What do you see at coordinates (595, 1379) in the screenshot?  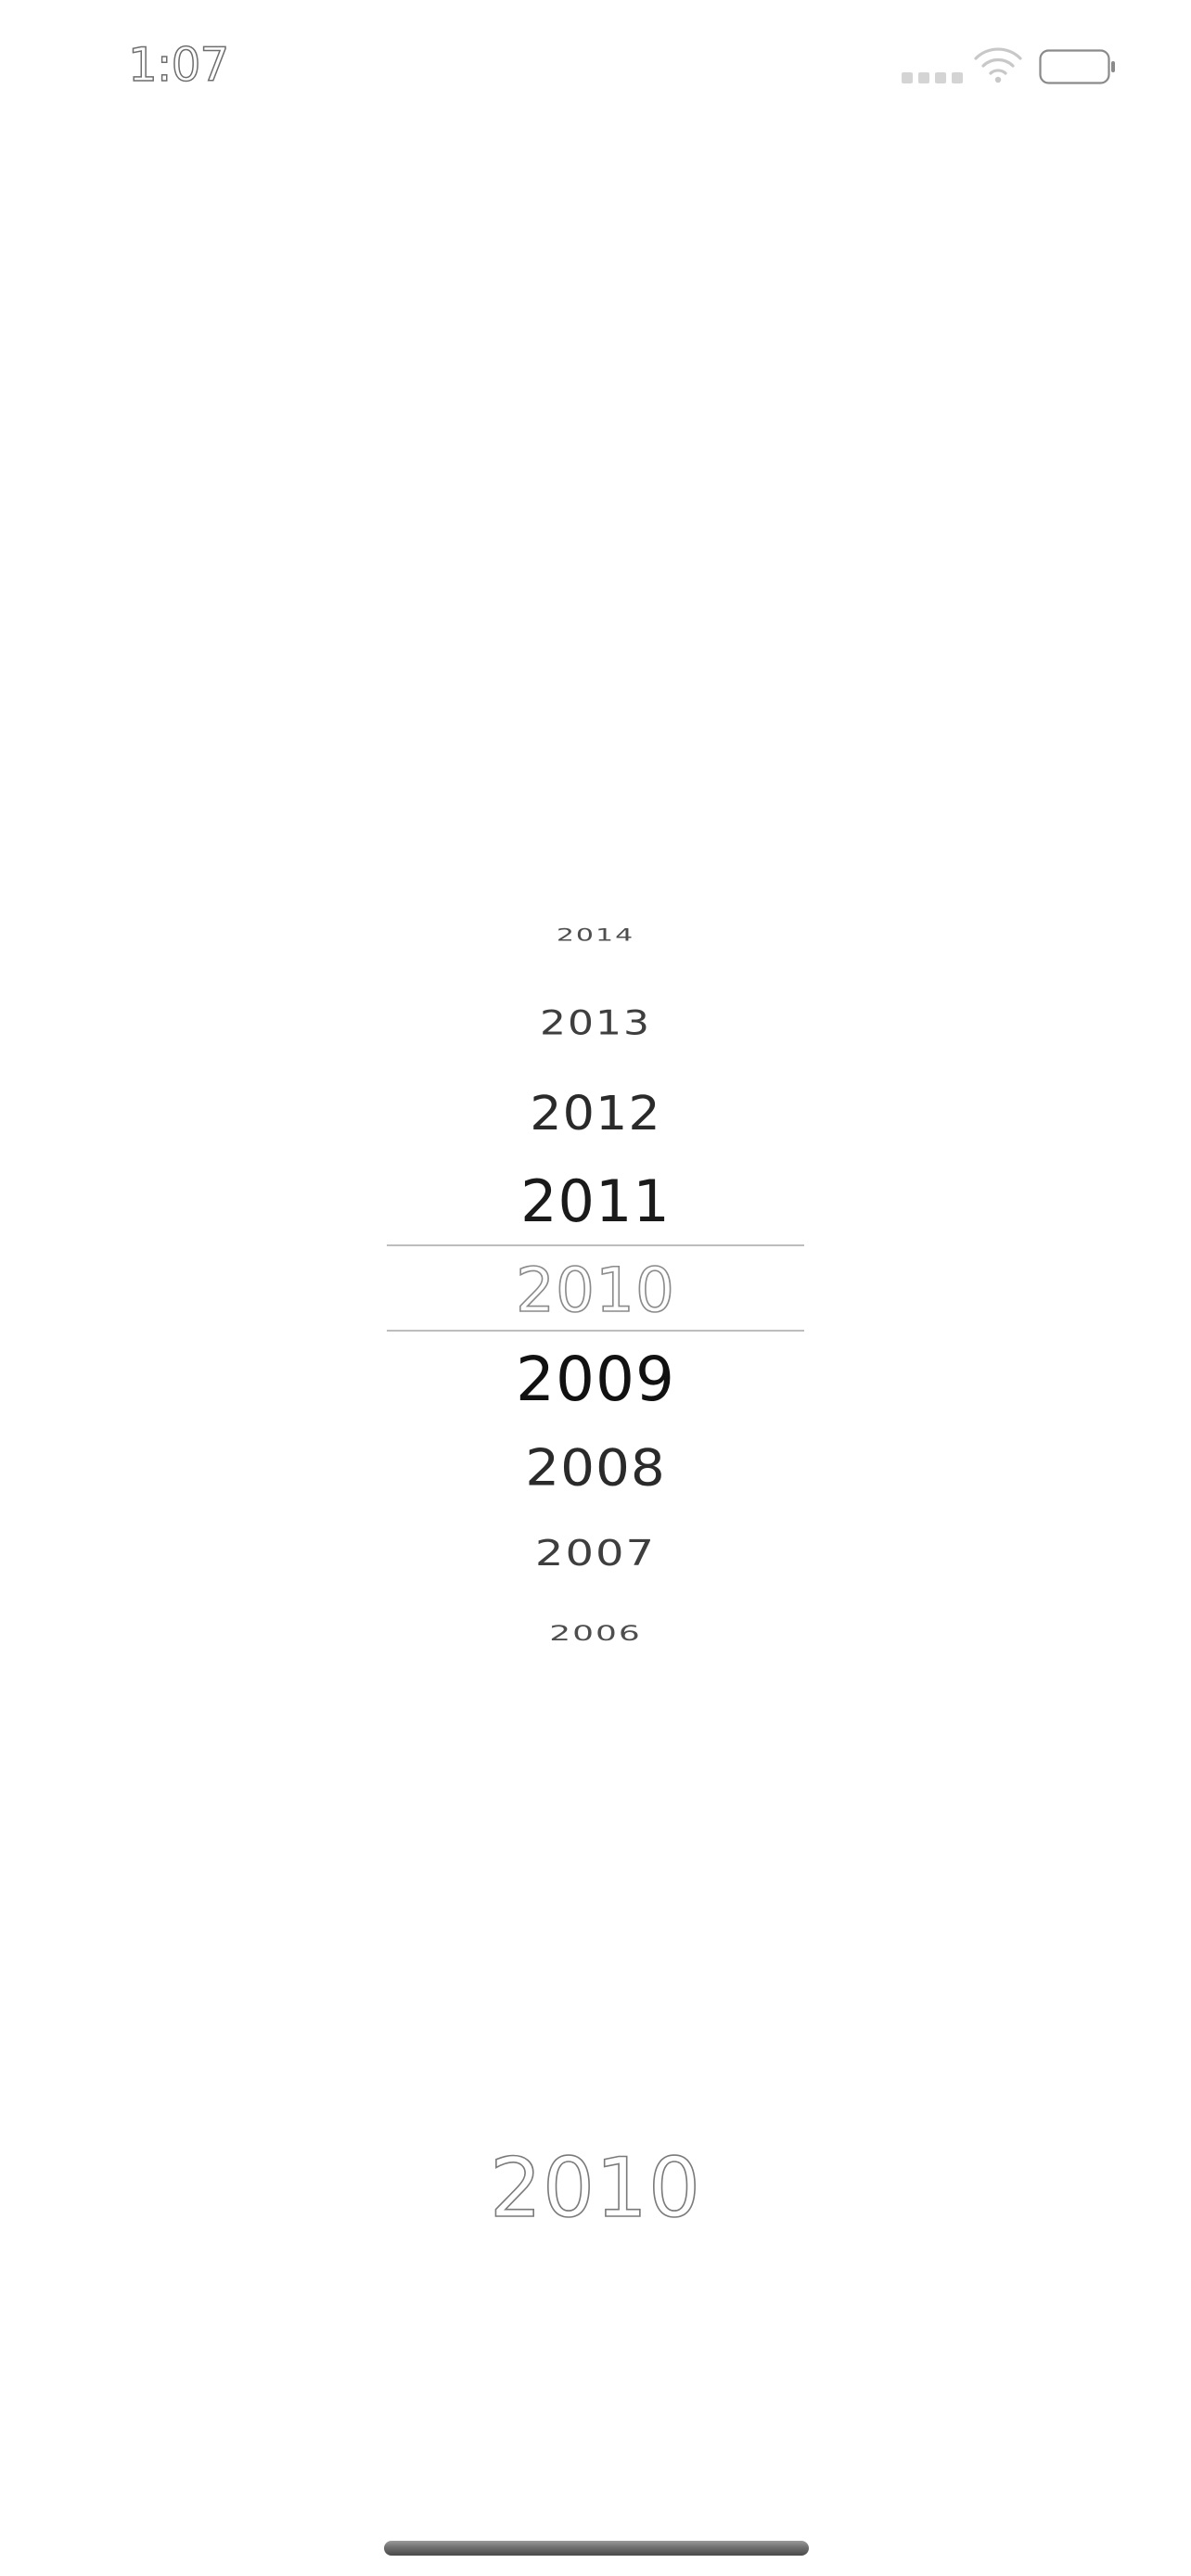 I see `picker-item: 2009` at bounding box center [595, 1379].